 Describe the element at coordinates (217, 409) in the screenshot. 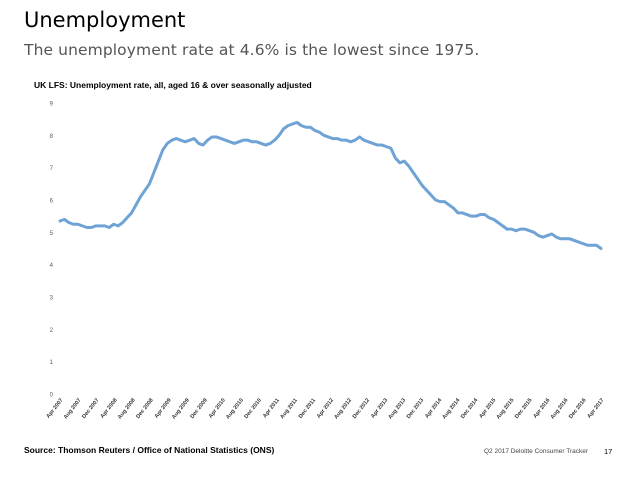

I see `x-tick-label: Apr 2010` at that location.